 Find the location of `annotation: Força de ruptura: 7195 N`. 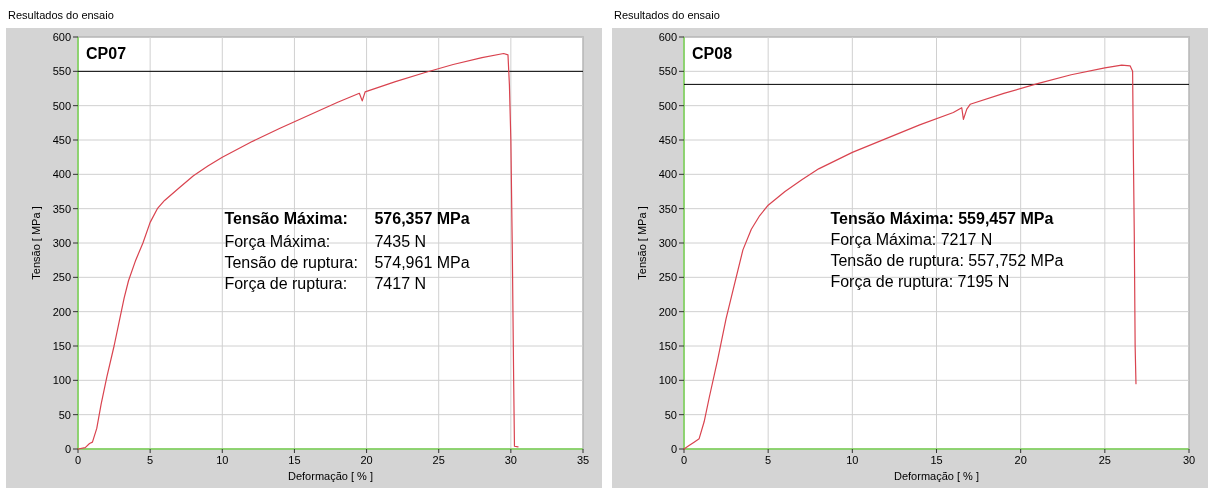

annotation: Força de ruptura: 7195 N is located at coordinates (920, 282).